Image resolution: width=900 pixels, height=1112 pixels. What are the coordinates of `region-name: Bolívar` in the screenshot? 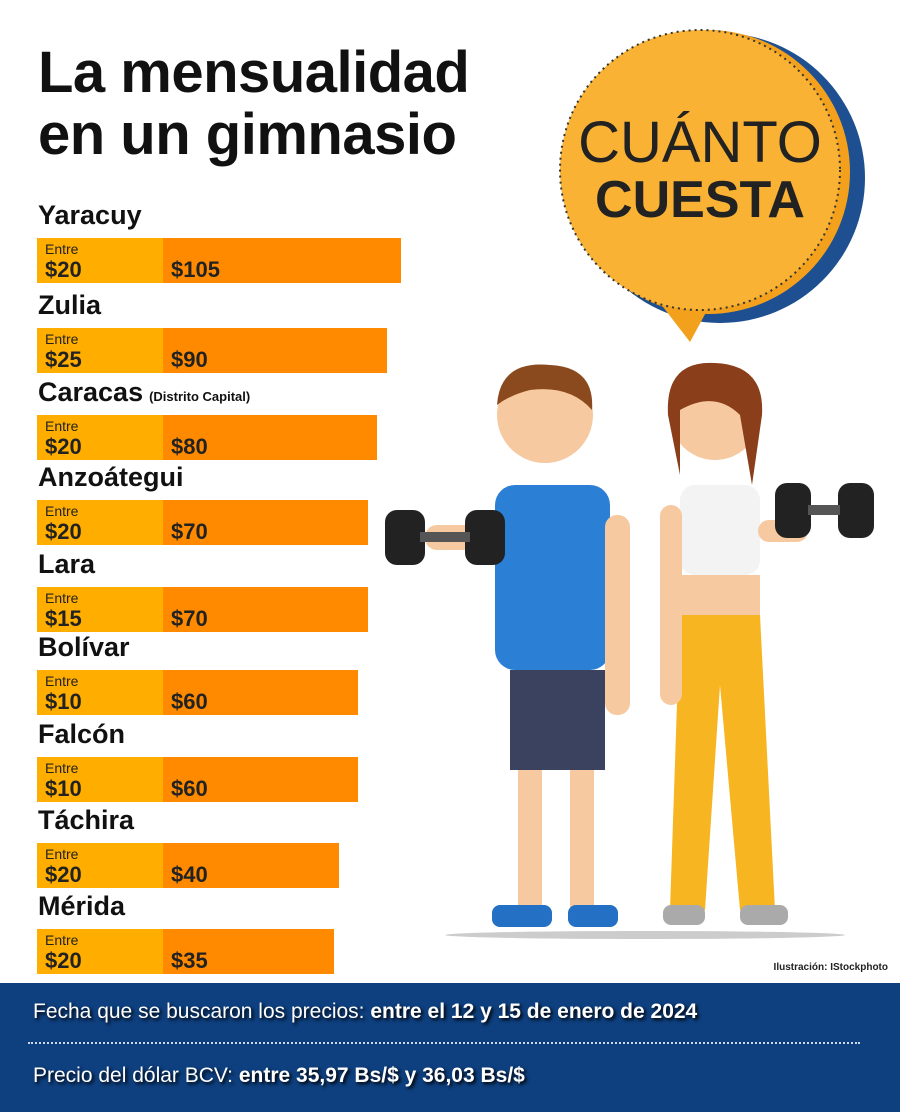 It's located at (84, 647).